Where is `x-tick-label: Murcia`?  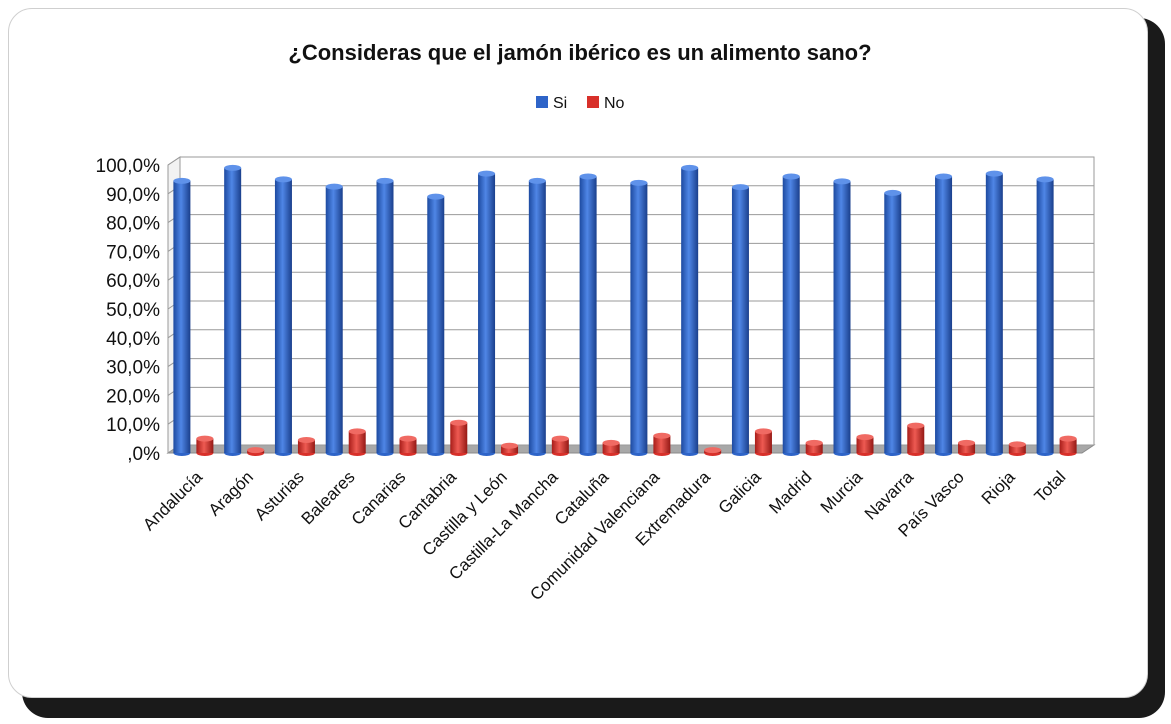
x-tick-label: Murcia is located at coordinates (842, 492).